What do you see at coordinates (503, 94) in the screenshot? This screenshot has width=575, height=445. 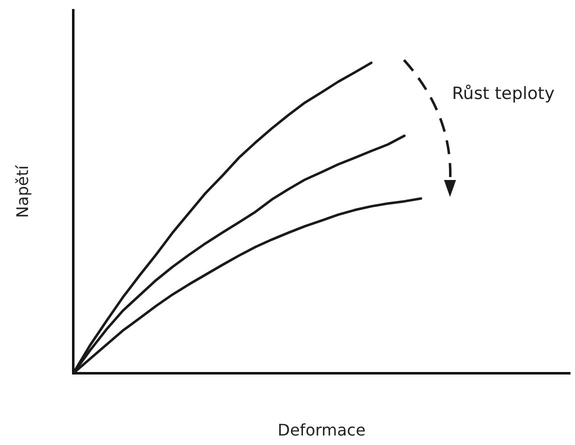 I see `annotation: Růst teploty` at bounding box center [503, 94].